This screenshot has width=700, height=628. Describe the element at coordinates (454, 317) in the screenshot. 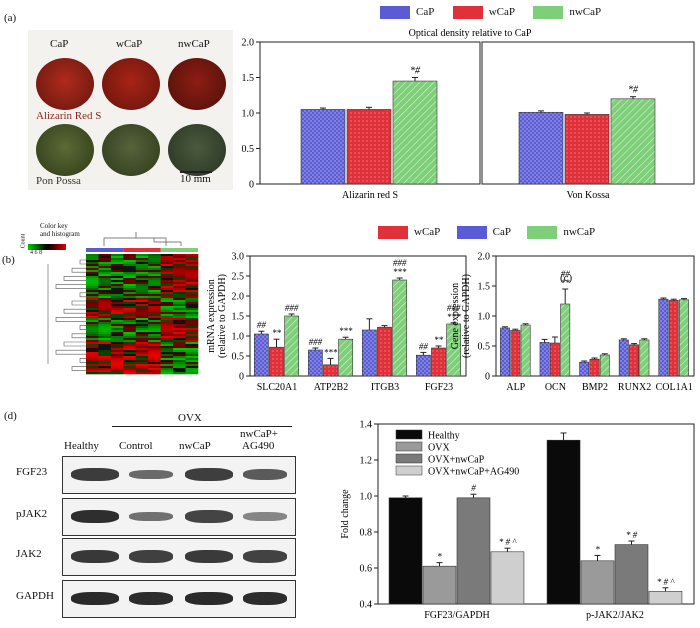

I see `significance-label: ***` at that location.